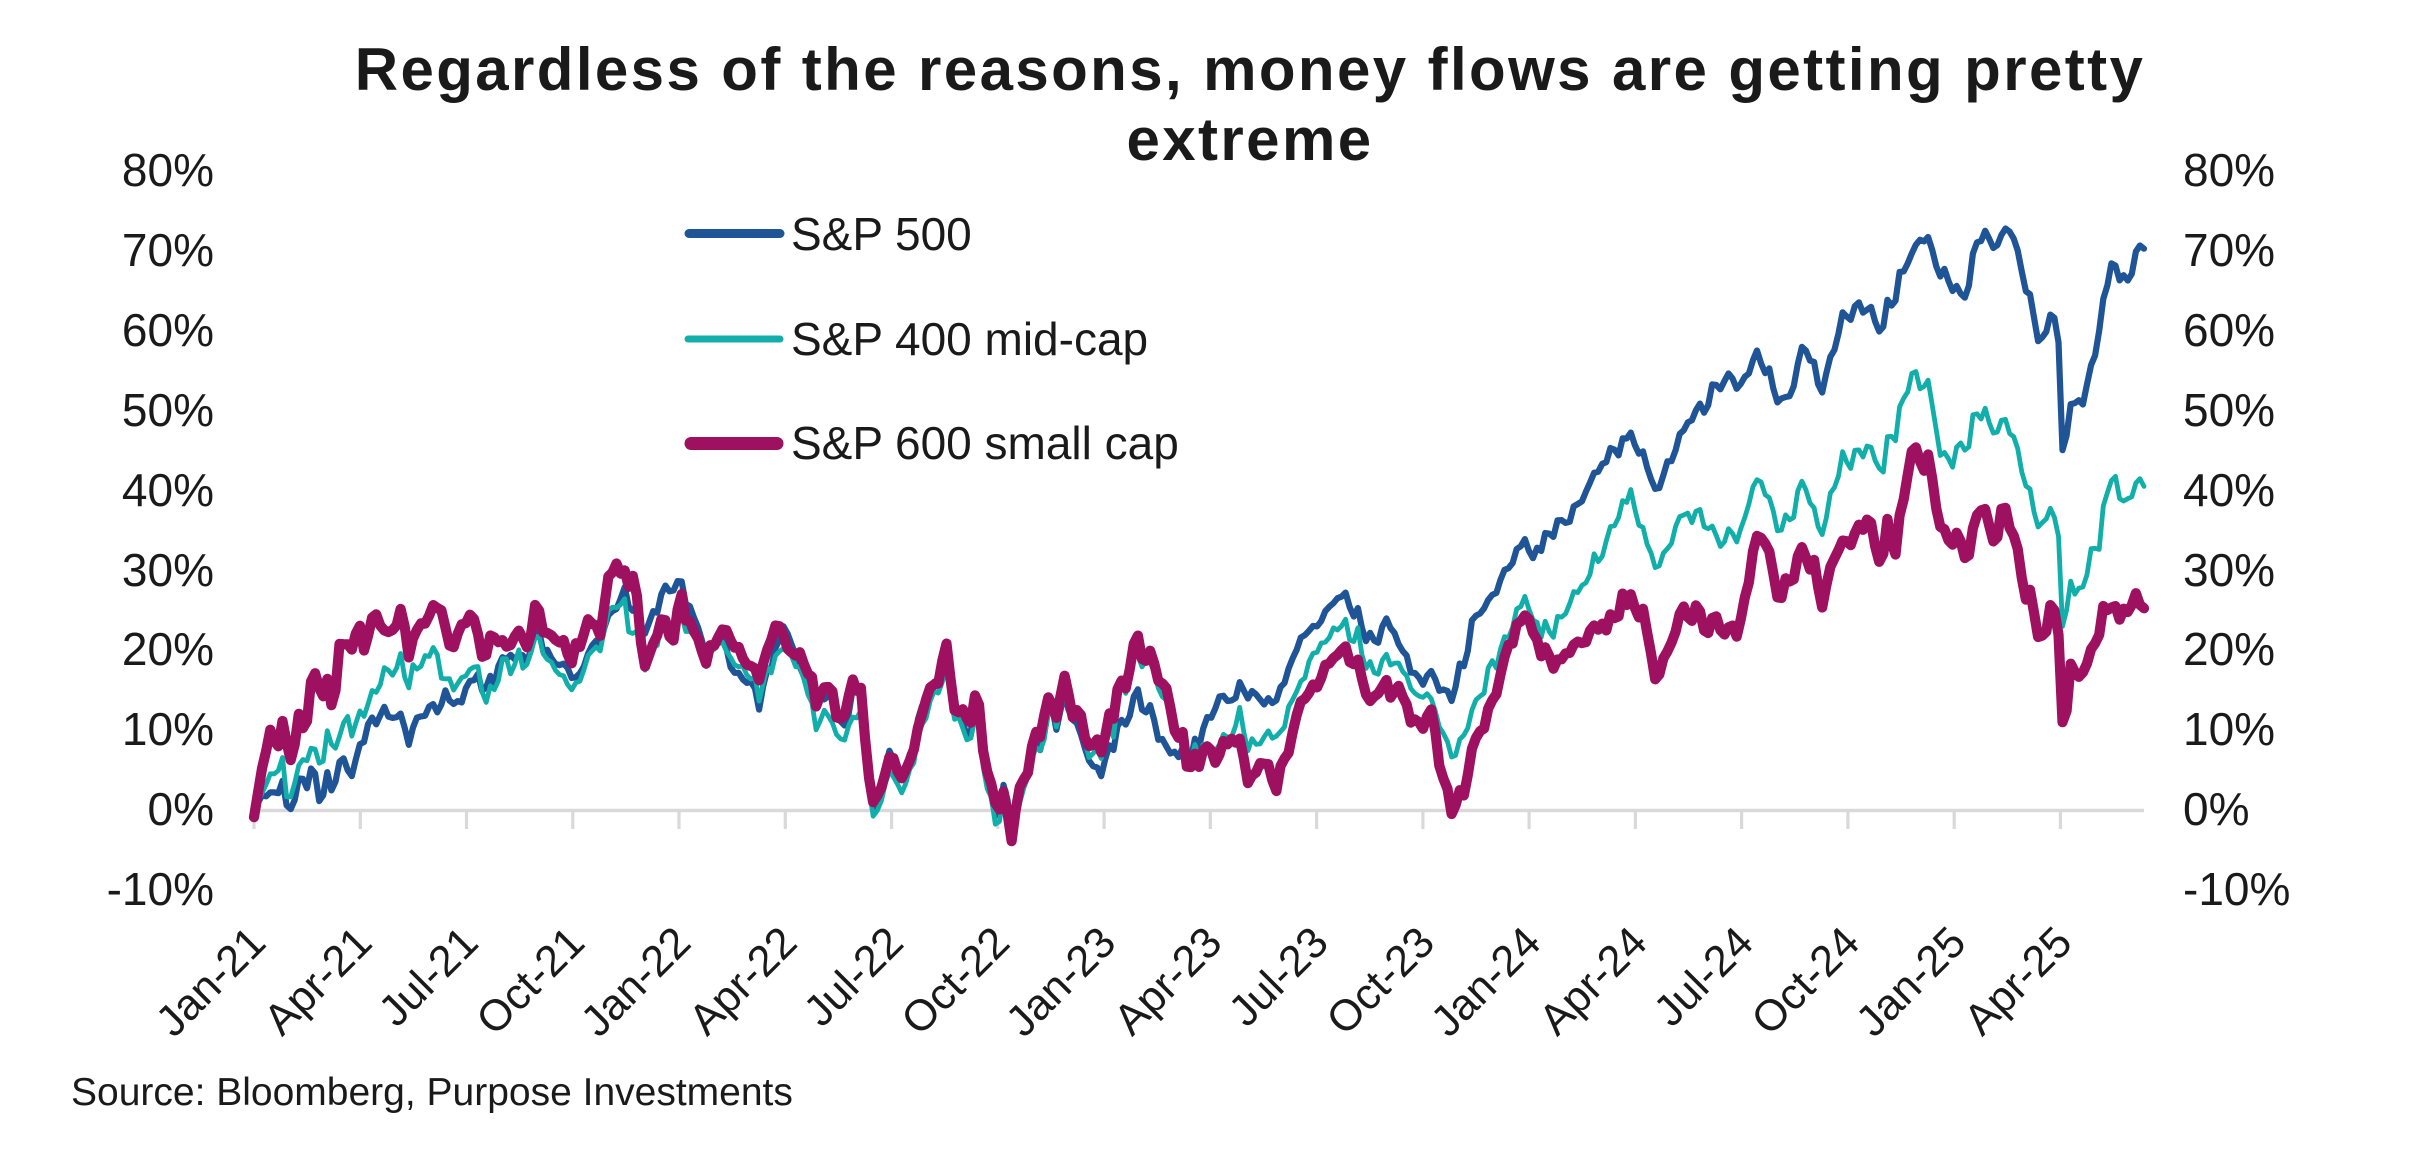  I want to click on svg-text: Apr-24, so click(1593, 981).